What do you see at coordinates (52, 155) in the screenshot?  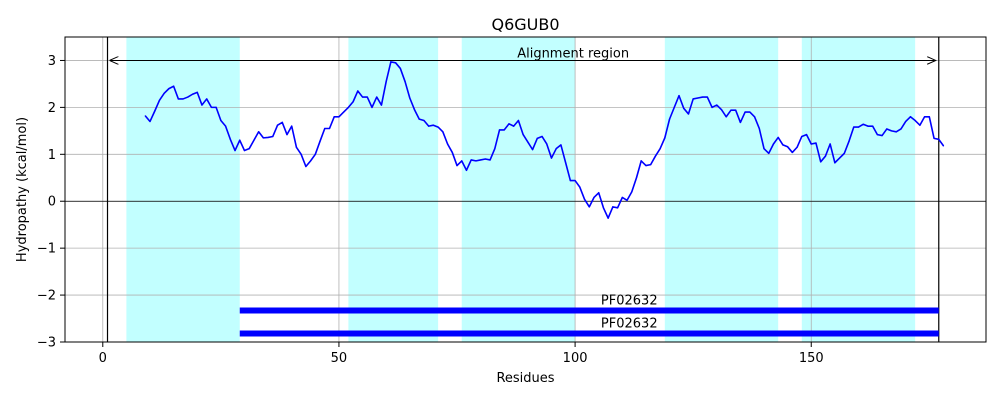 I see `y-tick-label-1: 1` at bounding box center [52, 155].